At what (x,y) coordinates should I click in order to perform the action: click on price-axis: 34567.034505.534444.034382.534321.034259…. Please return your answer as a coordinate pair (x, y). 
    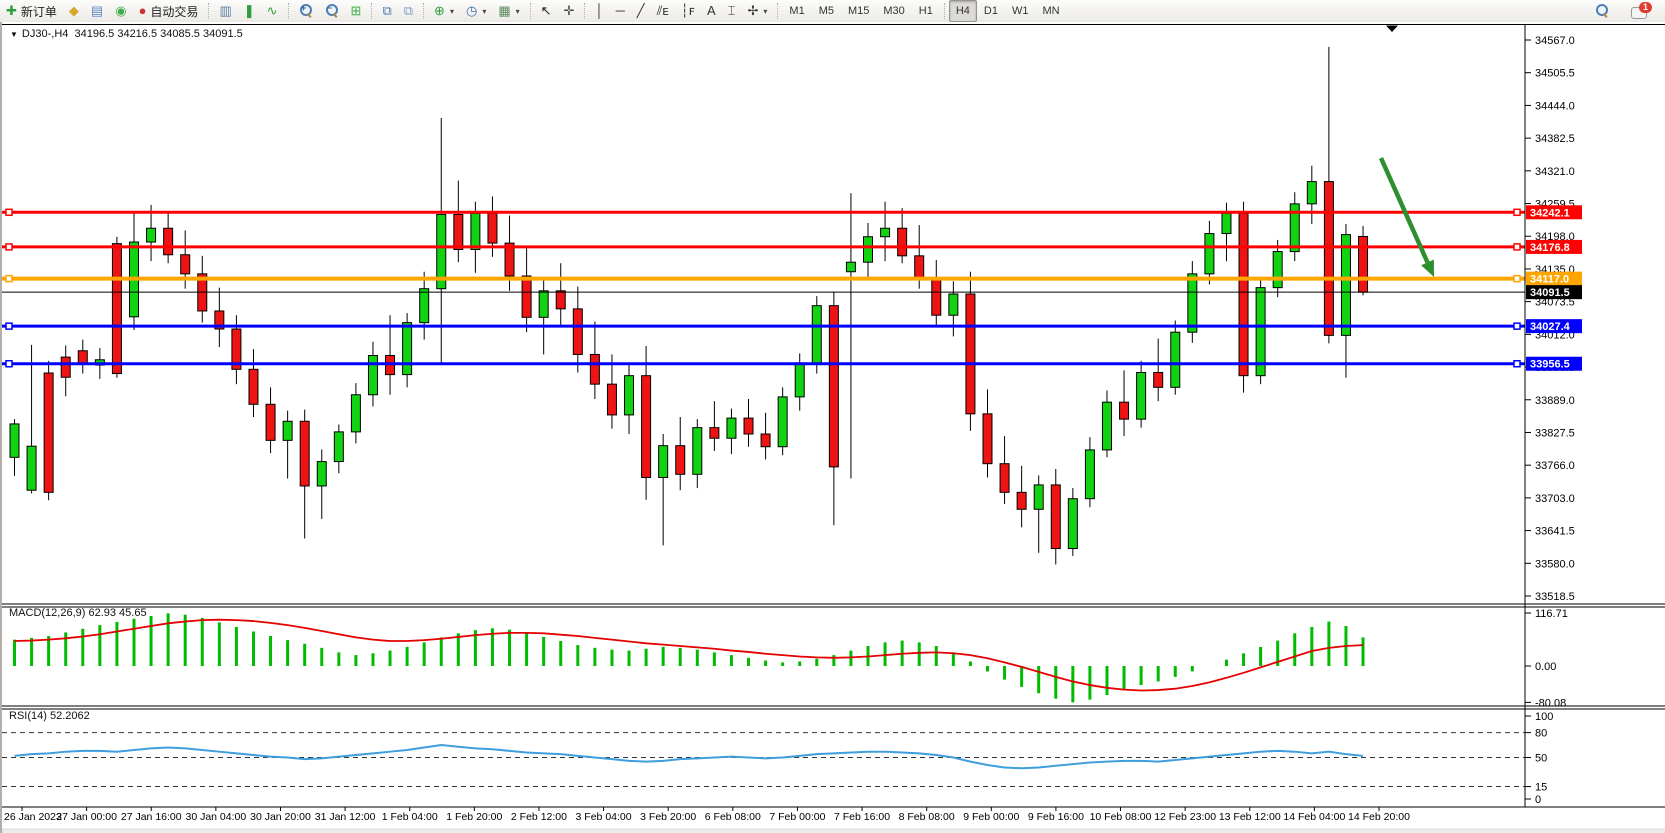
    Looking at the image, I should click on (1553, 420).